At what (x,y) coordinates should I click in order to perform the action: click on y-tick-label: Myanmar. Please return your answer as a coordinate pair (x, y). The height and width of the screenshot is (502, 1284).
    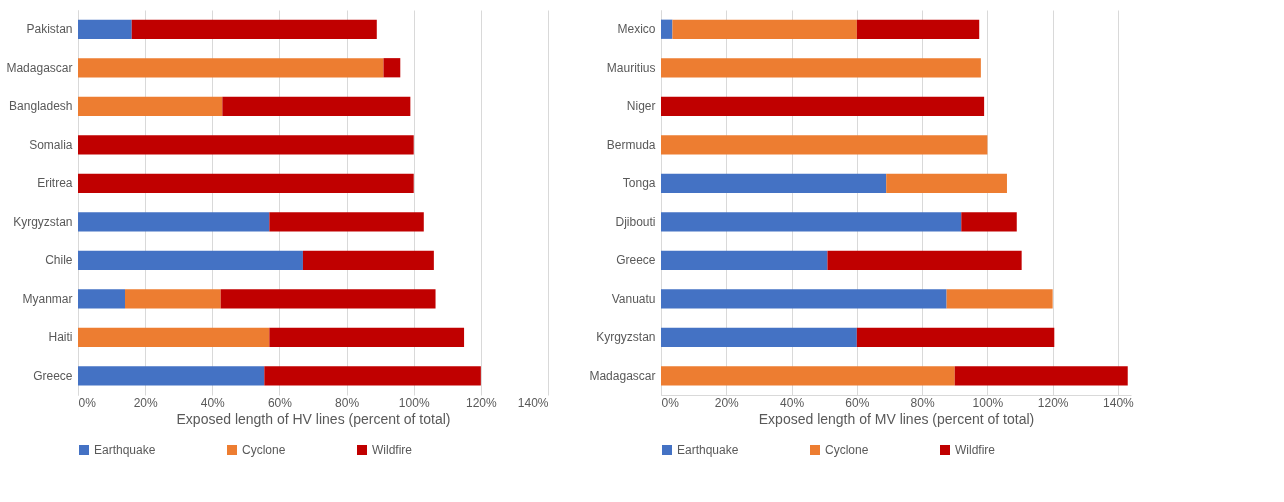
    Looking at the image, I should click on (47, 298).